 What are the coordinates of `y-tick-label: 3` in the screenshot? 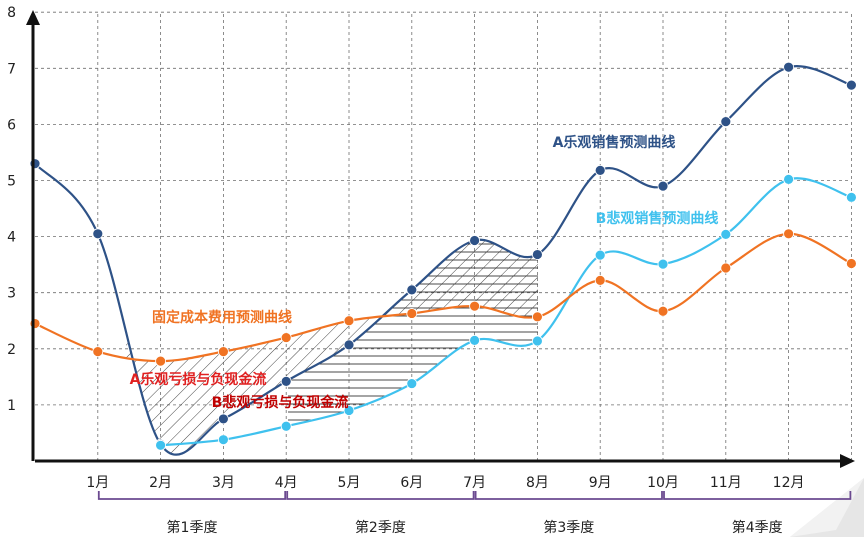 It's located at (11, 294).